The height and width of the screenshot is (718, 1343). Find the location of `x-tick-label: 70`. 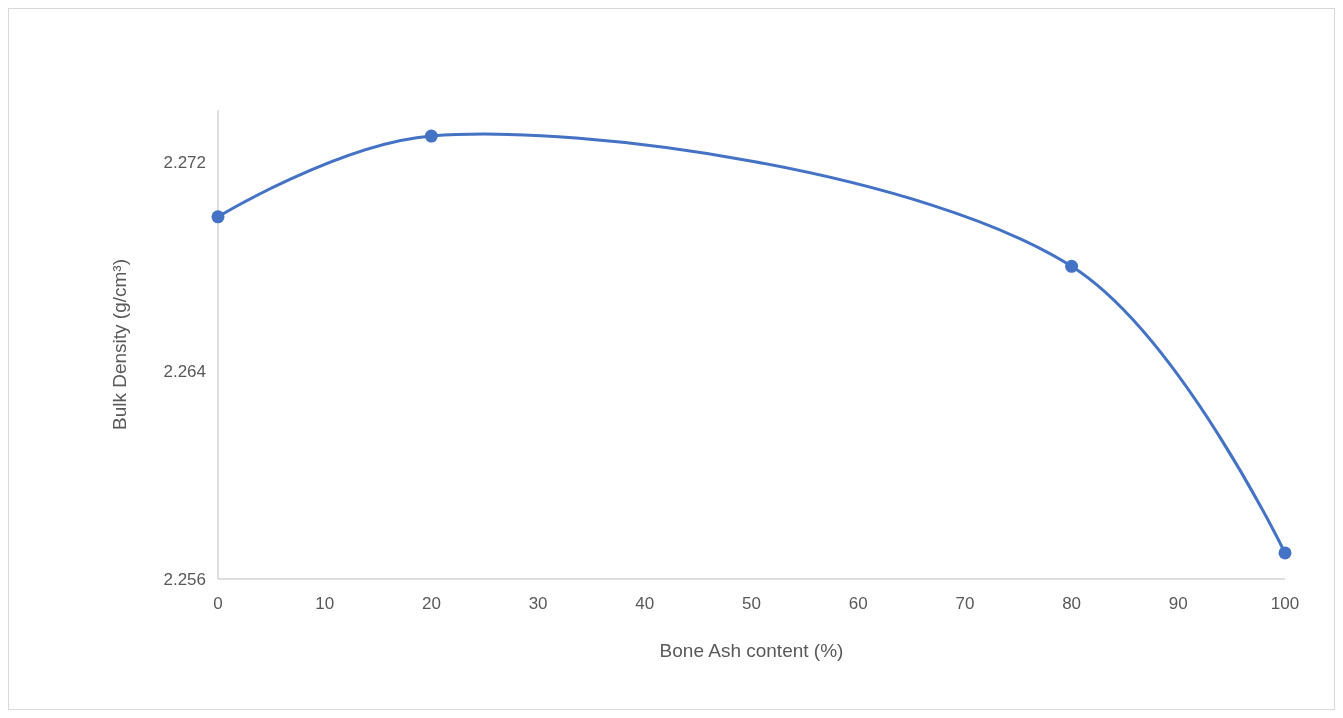

x-tick-label: 70 is located at coordinates (965, 603).